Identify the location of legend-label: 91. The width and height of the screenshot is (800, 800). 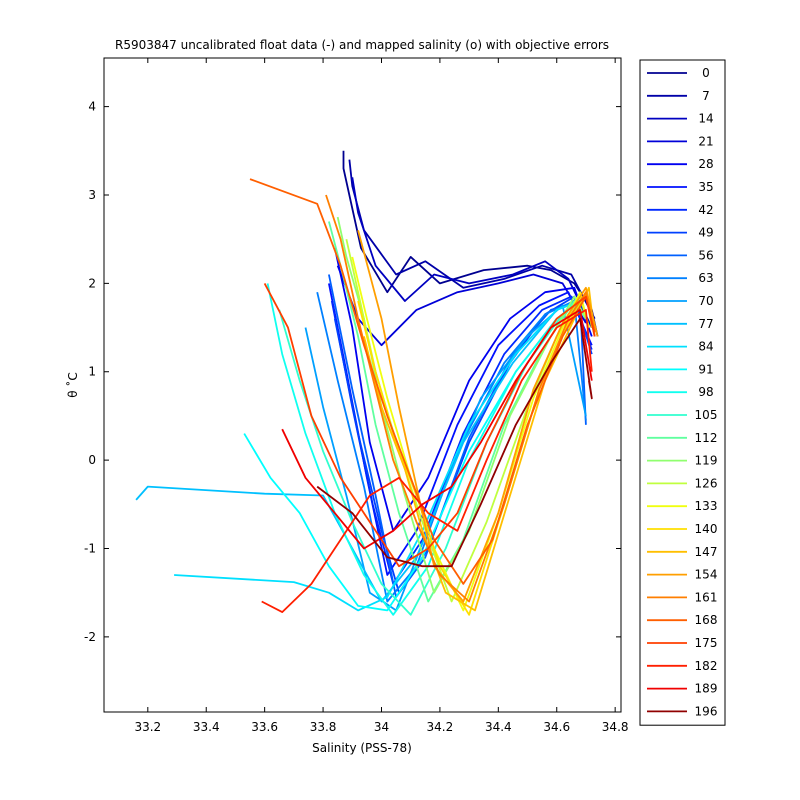
(705, 369).